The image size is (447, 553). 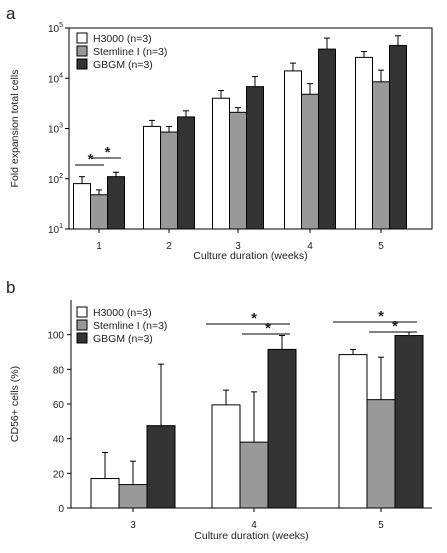 What do you see at coordinates (55, 336) in the screenshot?
I see `y-tick-label: 100` at bounding box center [55, 336].